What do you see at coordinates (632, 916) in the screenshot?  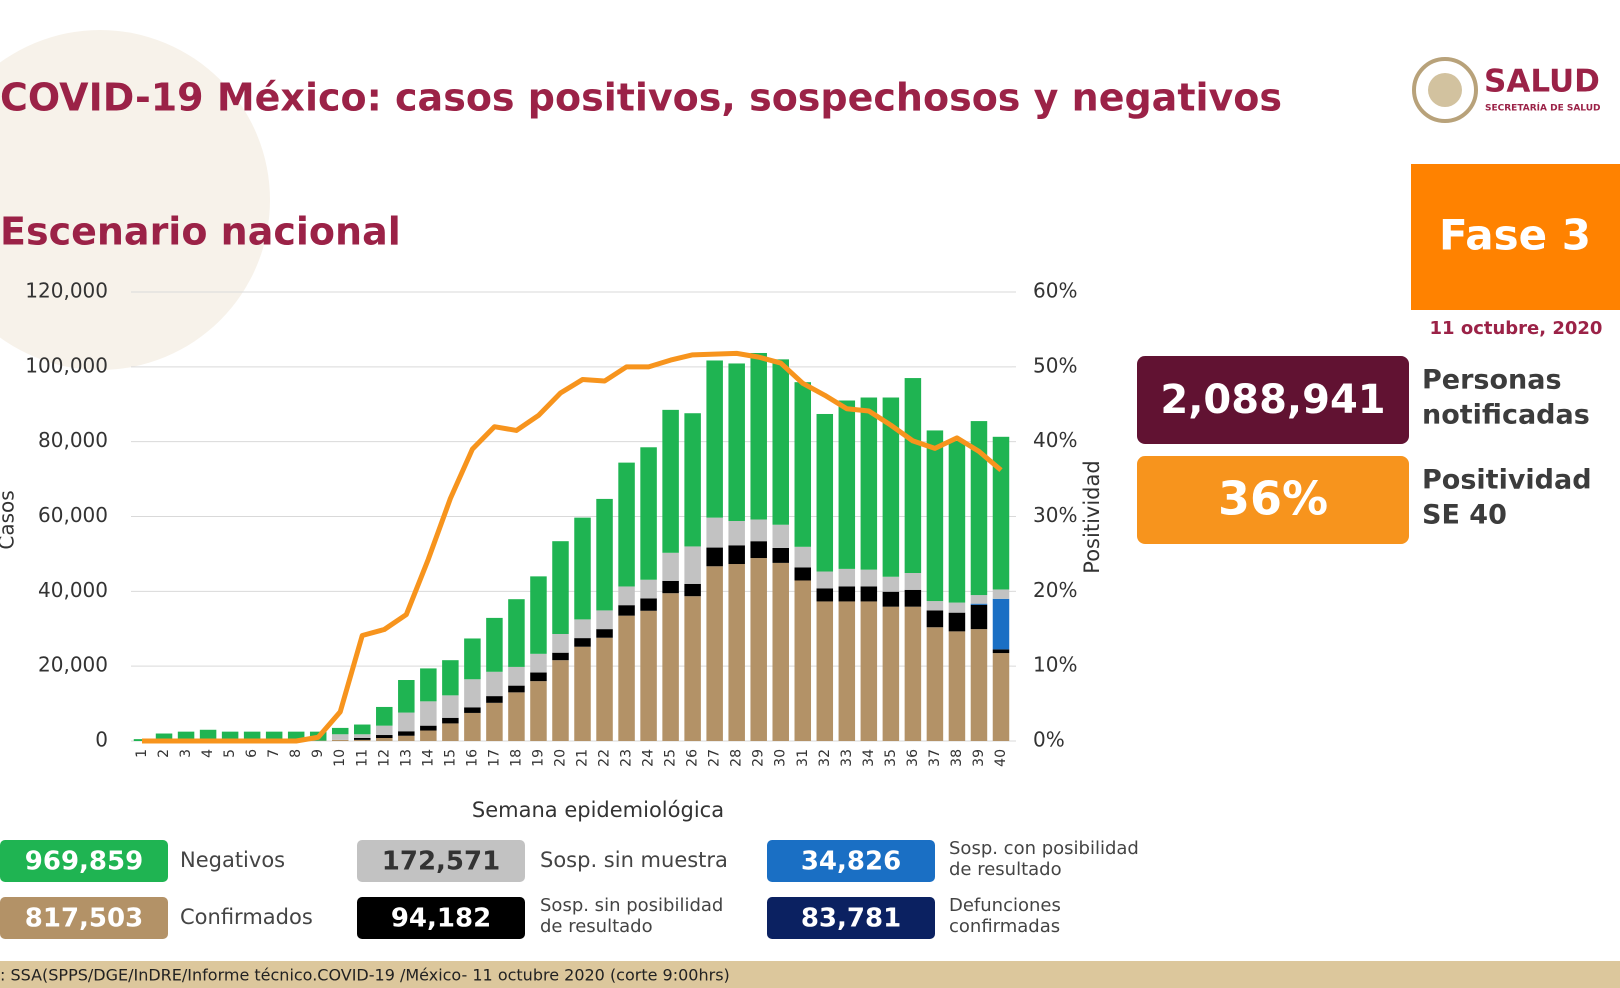 I see `legend-label: Sosp. sin posibilidad de resultado` at bounding box center [632, 916].